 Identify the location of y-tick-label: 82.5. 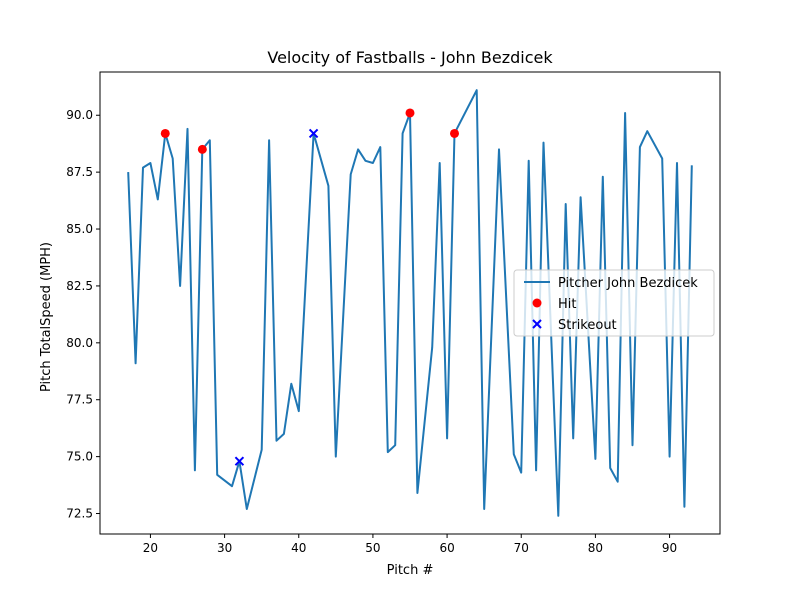
(79, 286).